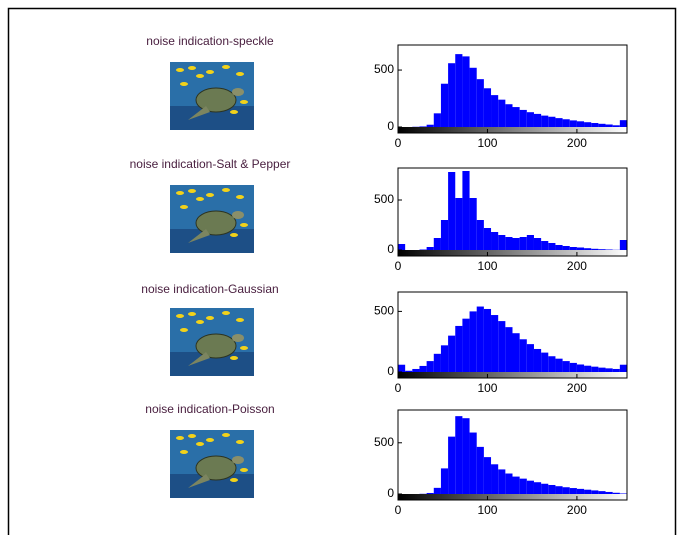 Image resolution: width=684 pixels, height=535 pixels. Describe the element at coordinates (216, 346) in the screenshot. I see `turtle-shell` at that location.